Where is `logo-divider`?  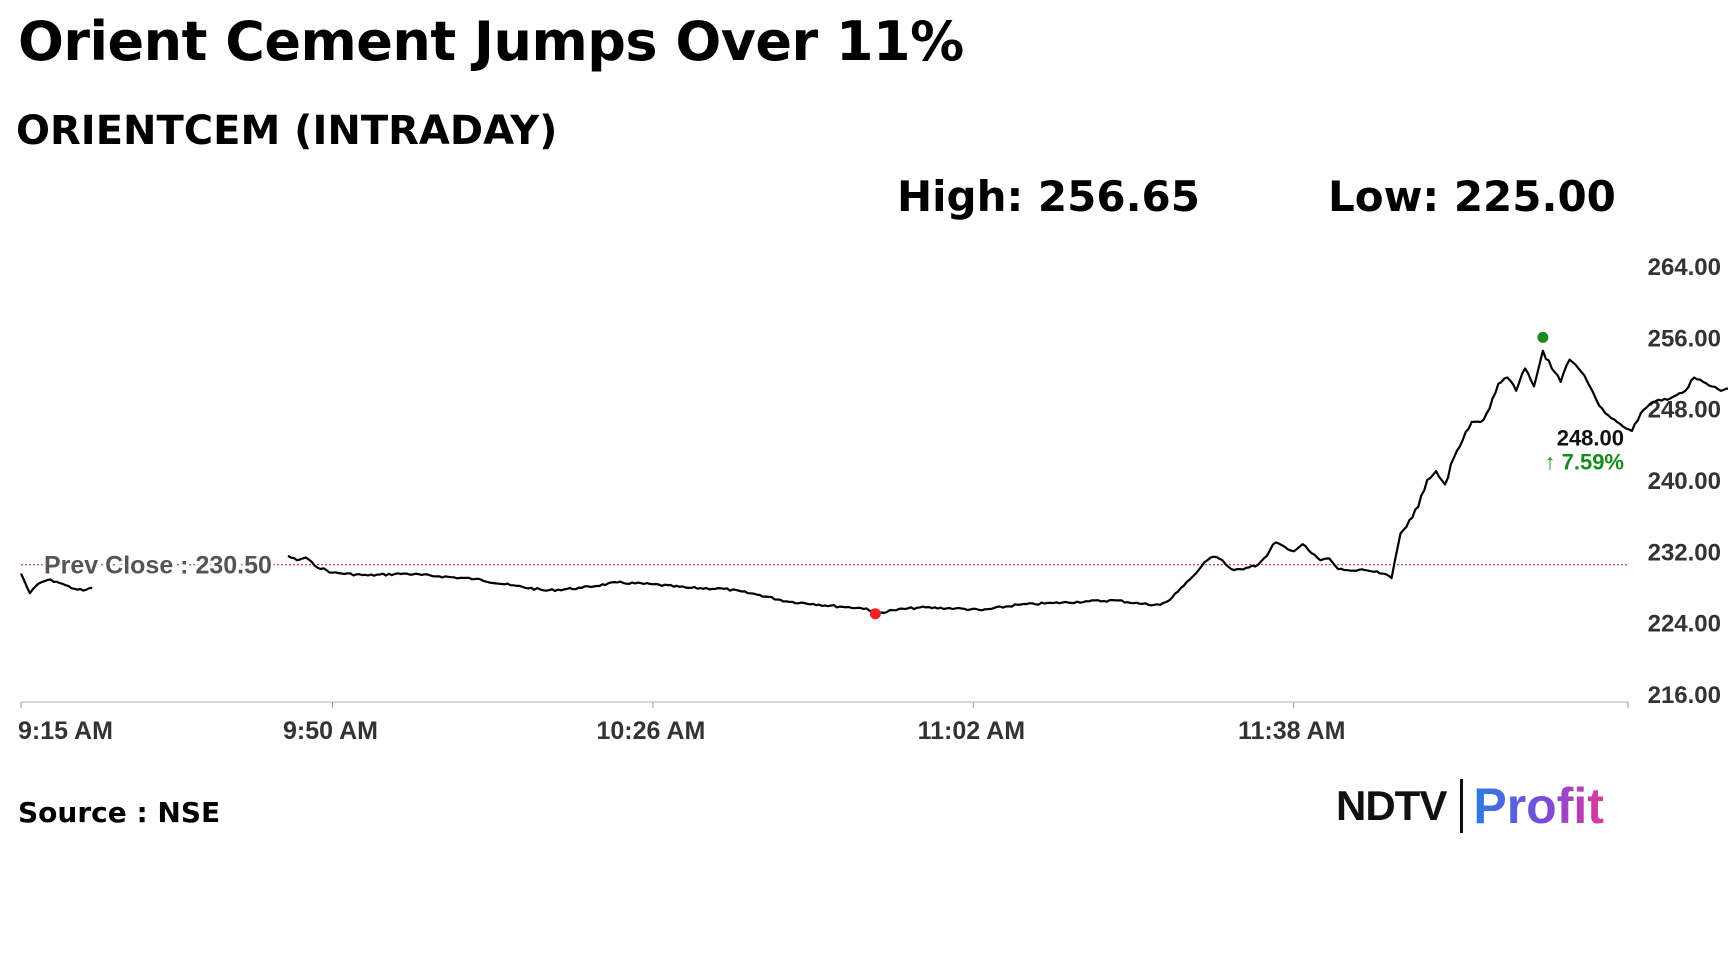 logo-divider is located at coordinates (1462, 806).